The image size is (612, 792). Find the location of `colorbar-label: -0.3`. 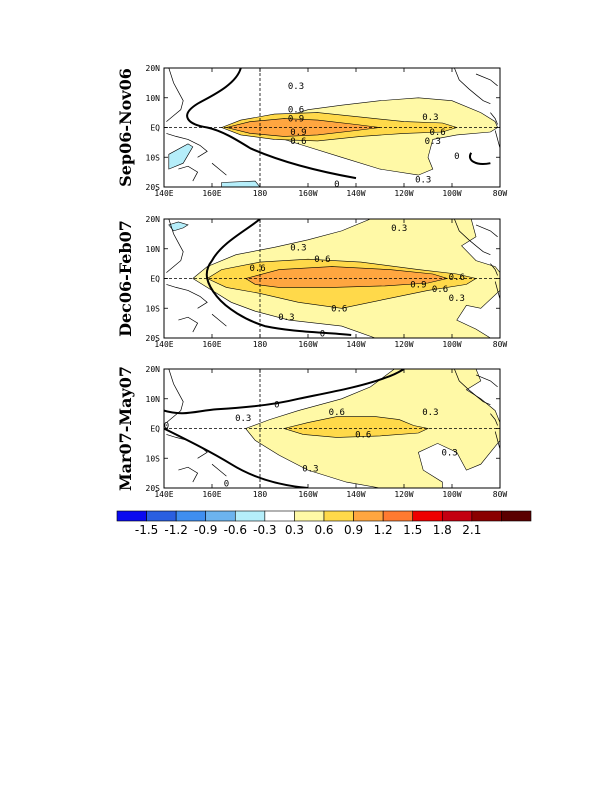

colorbar-label: -0.3 is located at coordinates (264, 530).